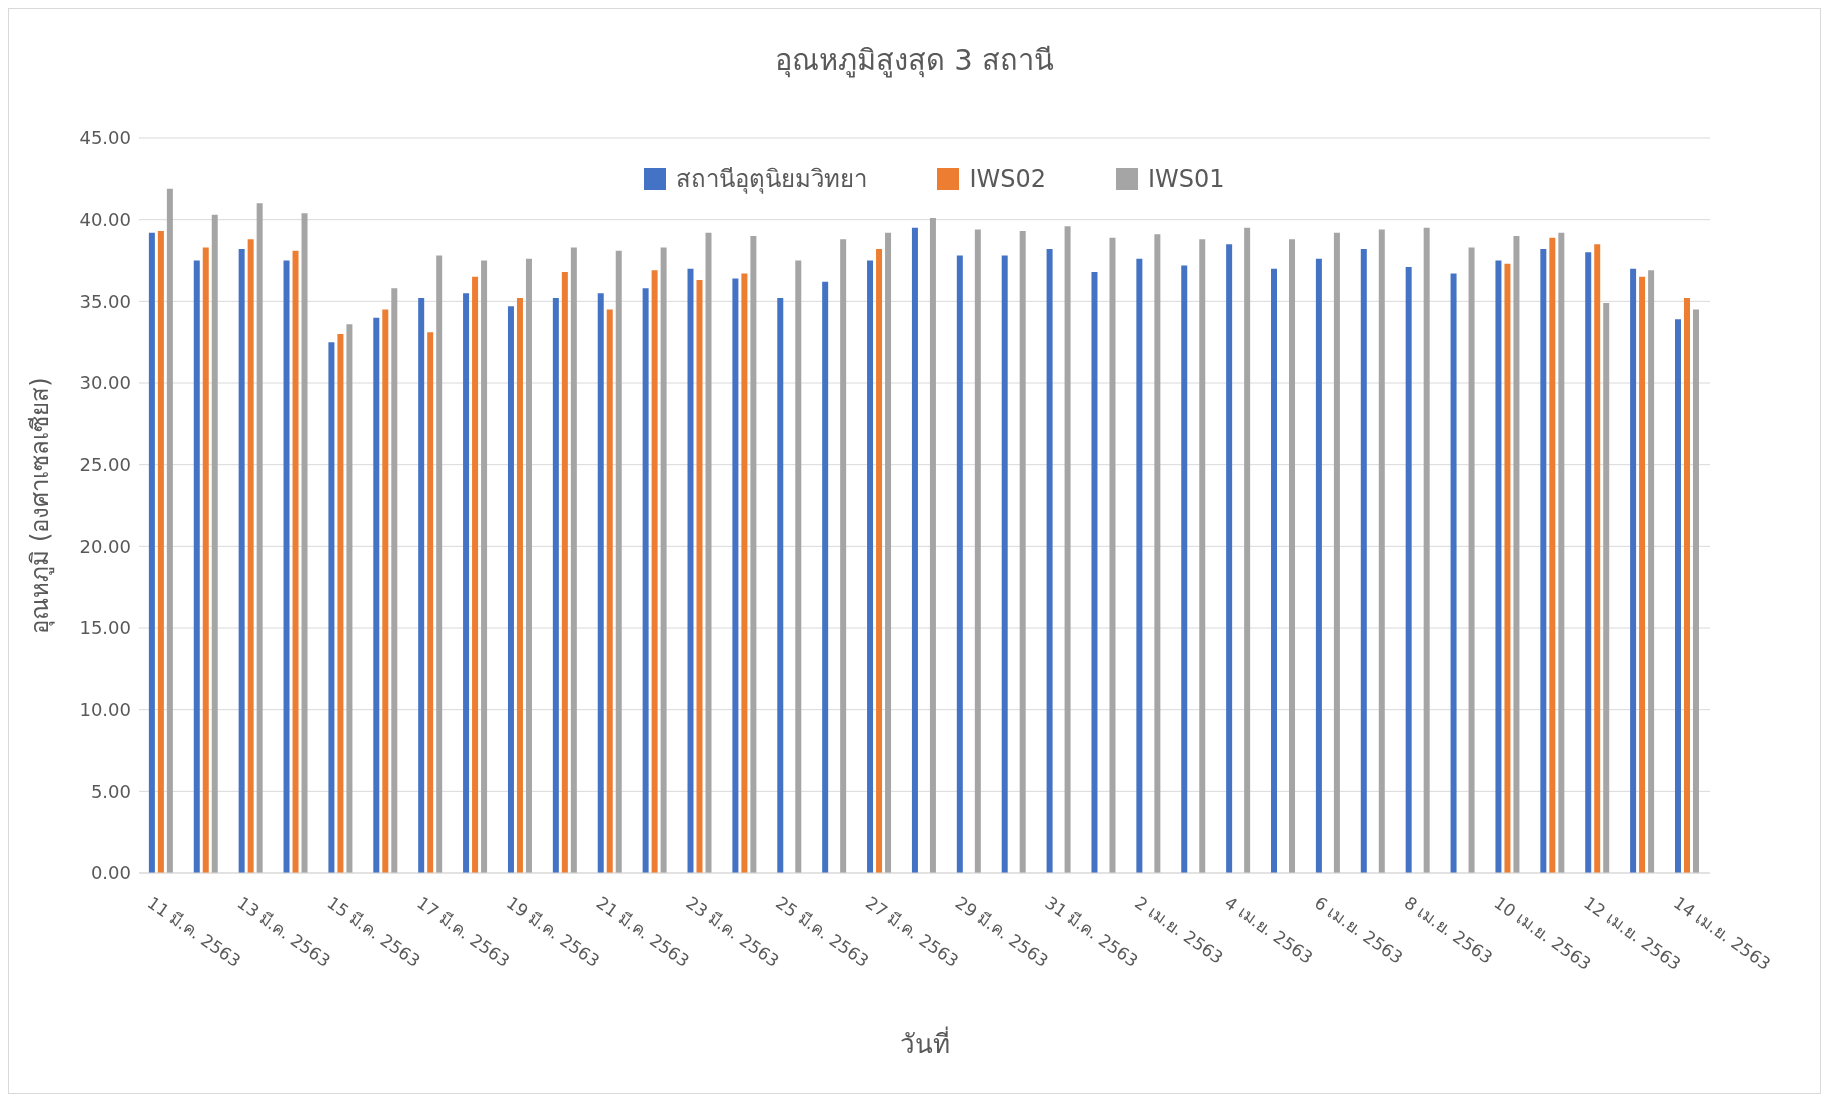  Describe the element at coordinates (1186, 178) in the screenshot. I see `legend-label: IWS01` at that location.